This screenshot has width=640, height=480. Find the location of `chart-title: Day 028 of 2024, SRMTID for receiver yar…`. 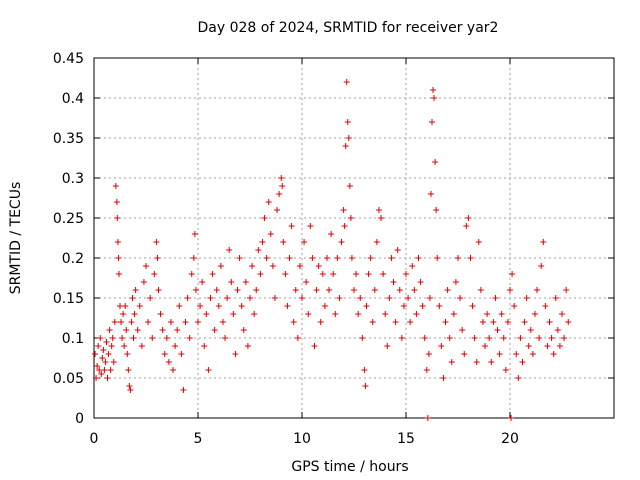

chart-title: Day 028 of 2024, SRMTID for receiver yar… is located at coordinates (348, 28).